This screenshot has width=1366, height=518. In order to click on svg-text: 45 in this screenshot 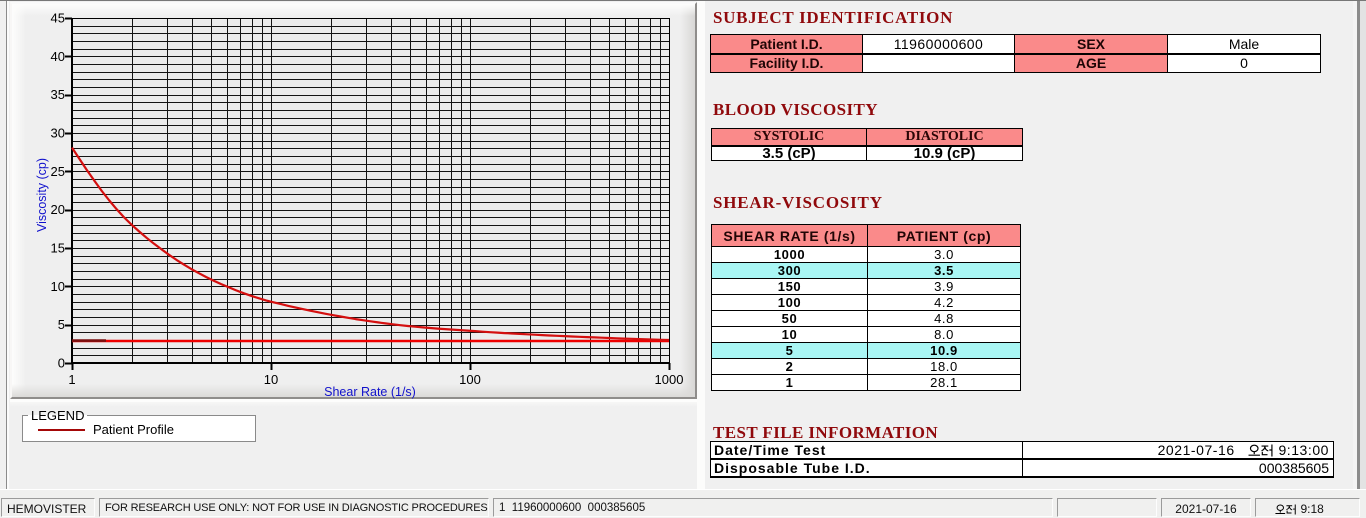, I will do `click(58, 18)`.